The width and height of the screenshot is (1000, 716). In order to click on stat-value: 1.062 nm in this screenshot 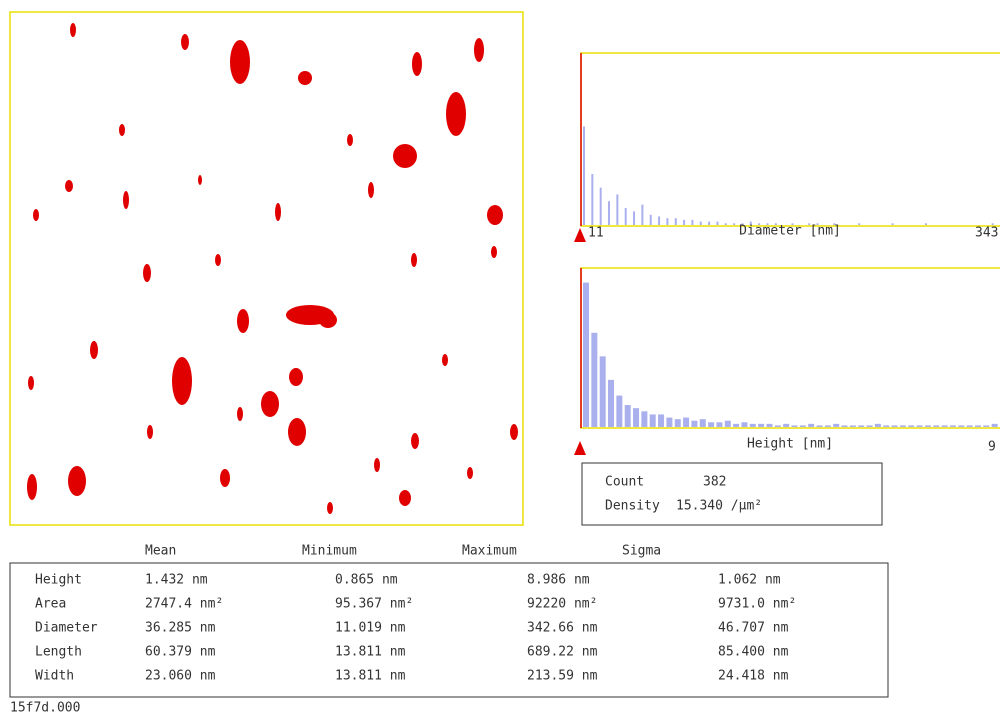, I will do `click(749, 580)`.